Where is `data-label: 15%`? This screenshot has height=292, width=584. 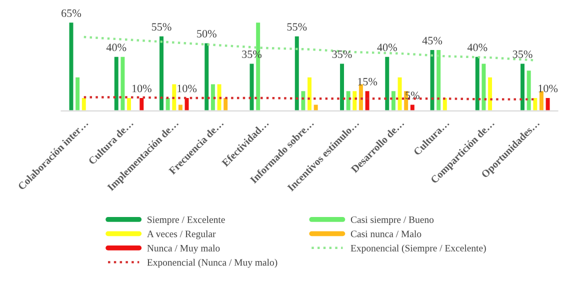
data-label: 15% is located at coordinates (368, 82).